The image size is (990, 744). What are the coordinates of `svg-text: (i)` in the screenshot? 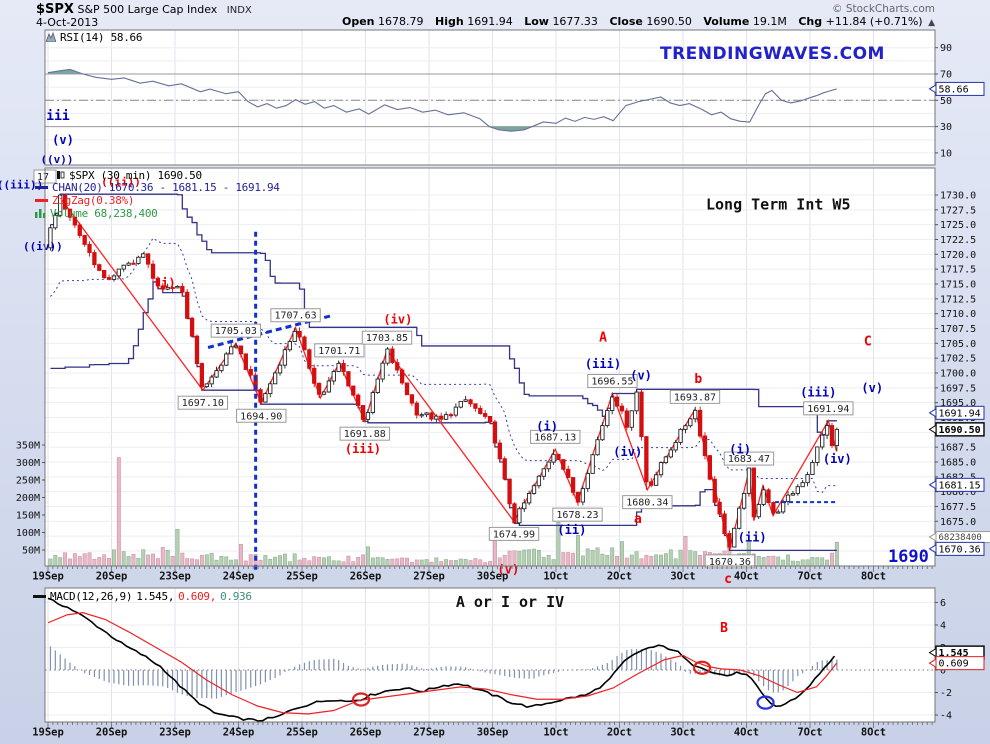 It's located at (740, 450).